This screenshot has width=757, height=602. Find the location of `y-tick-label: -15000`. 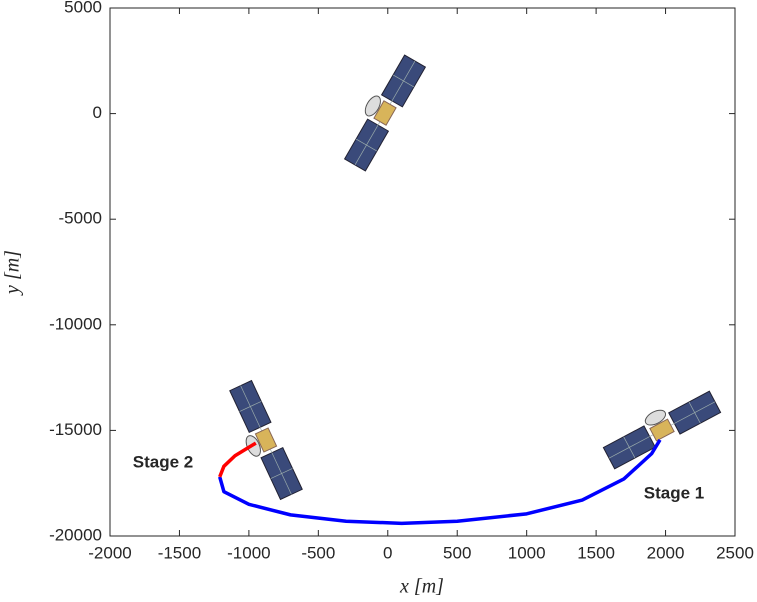

y-tick-label: -15000 is located at coordinates (75, 429).